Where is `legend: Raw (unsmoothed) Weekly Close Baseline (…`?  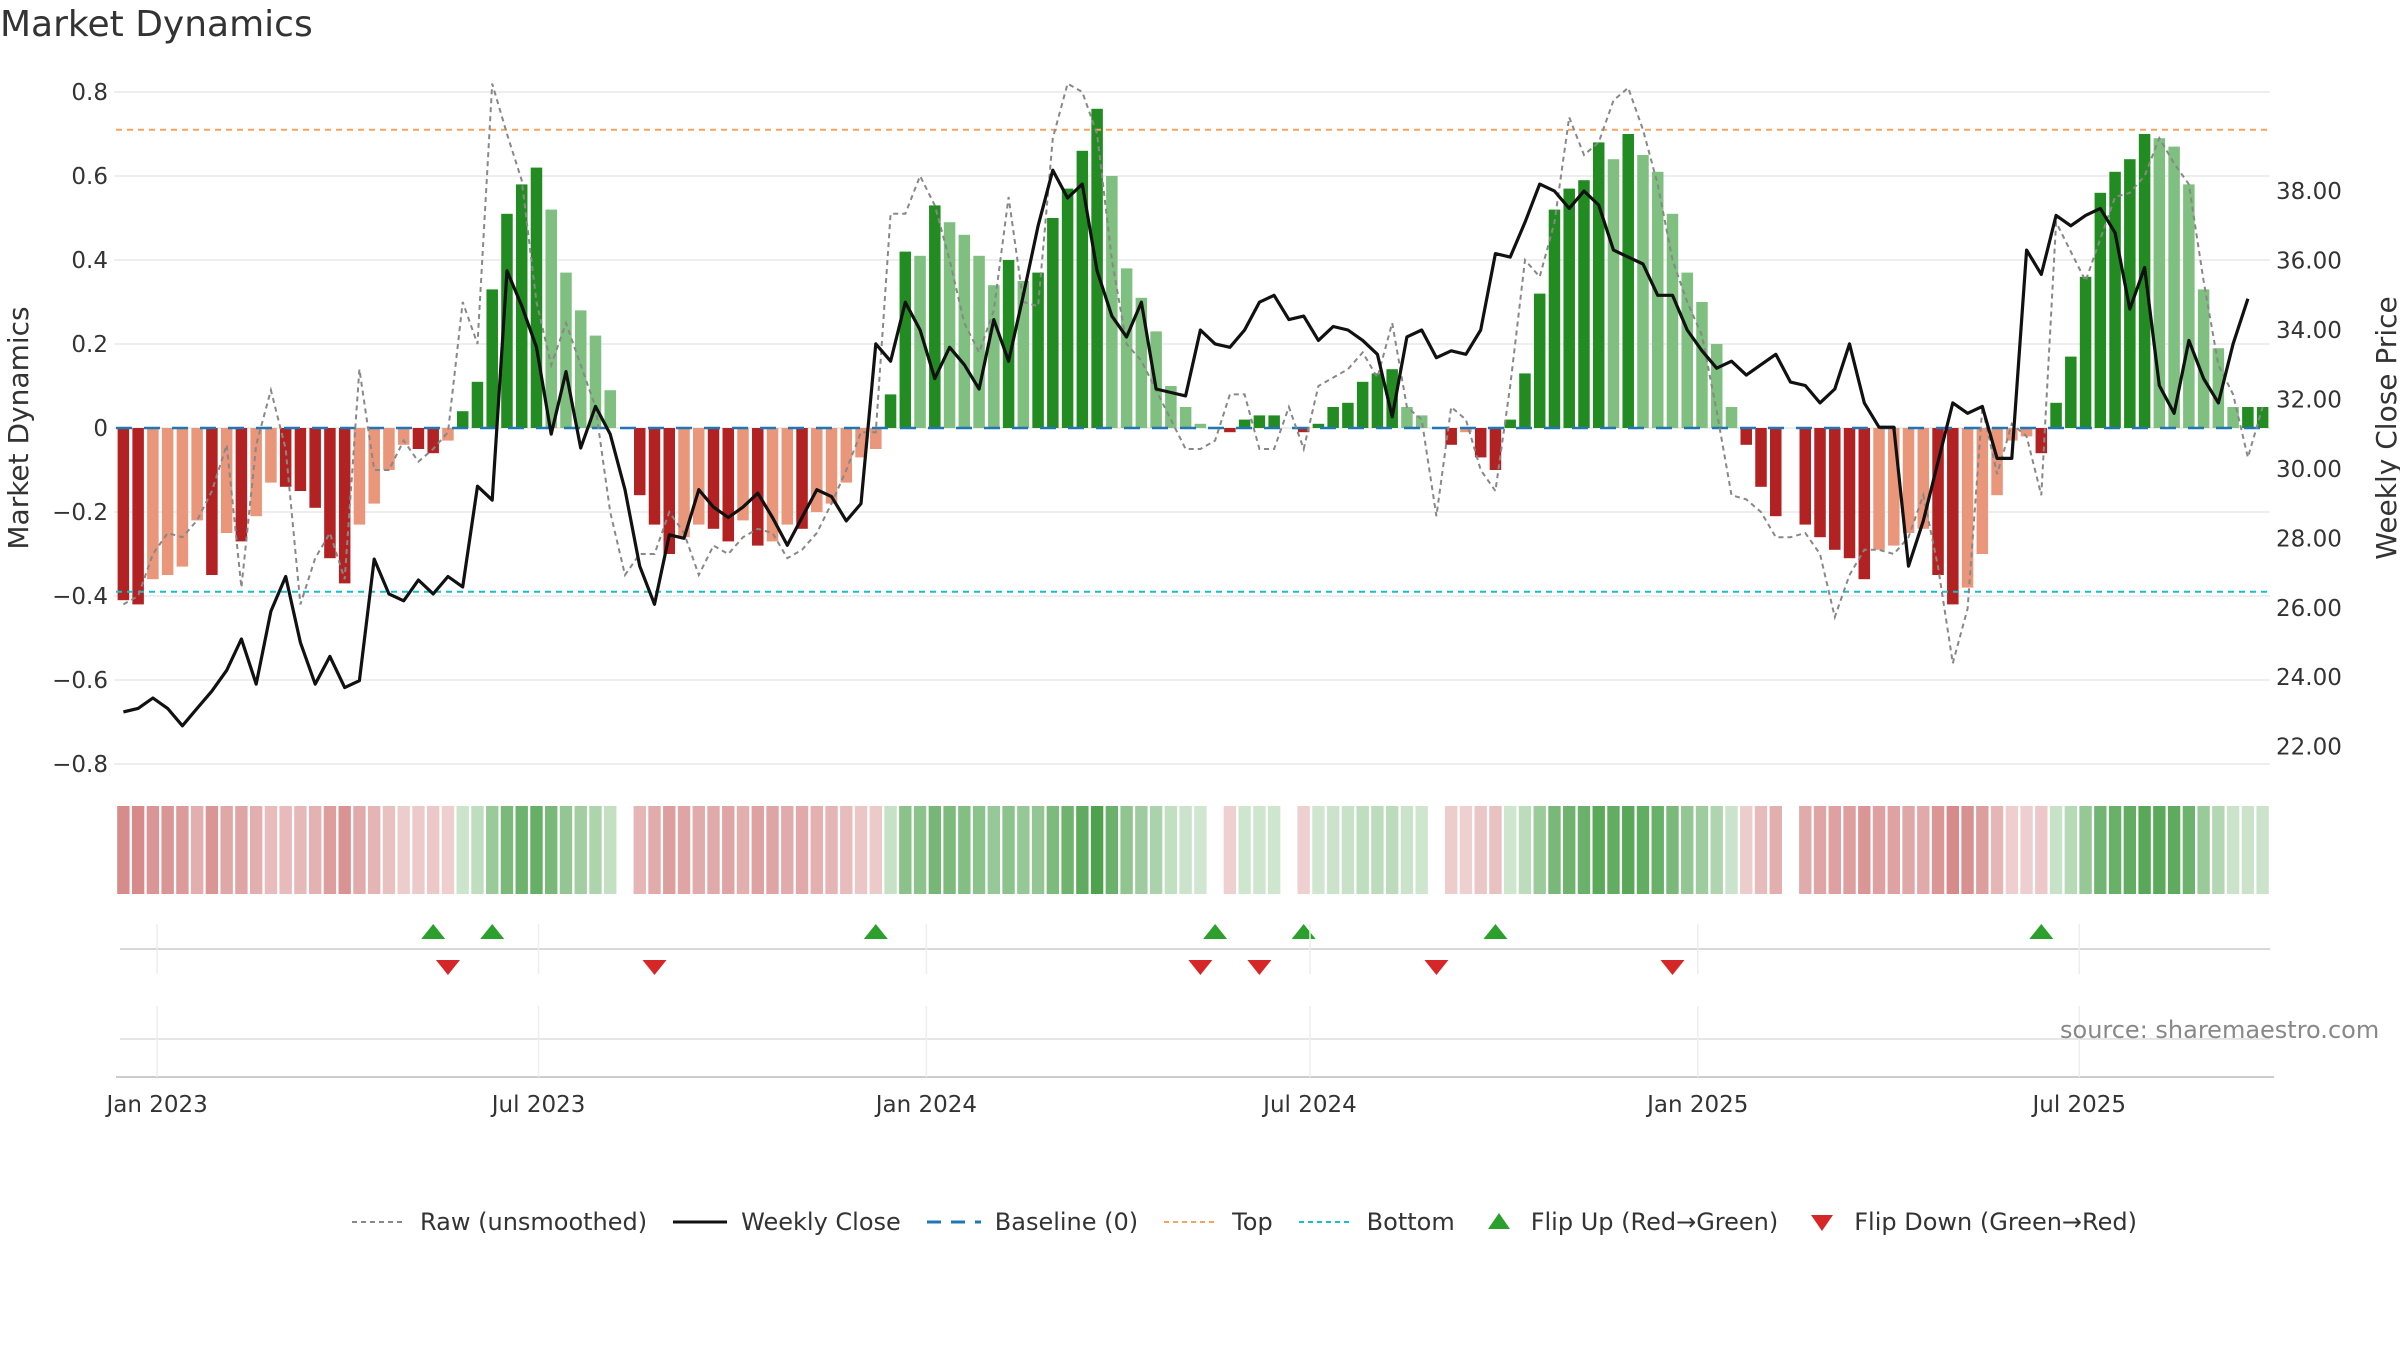
legend: Raw (unsmoothed) Weekly Close Baseline (… is located at coordinates (1255, 1222).